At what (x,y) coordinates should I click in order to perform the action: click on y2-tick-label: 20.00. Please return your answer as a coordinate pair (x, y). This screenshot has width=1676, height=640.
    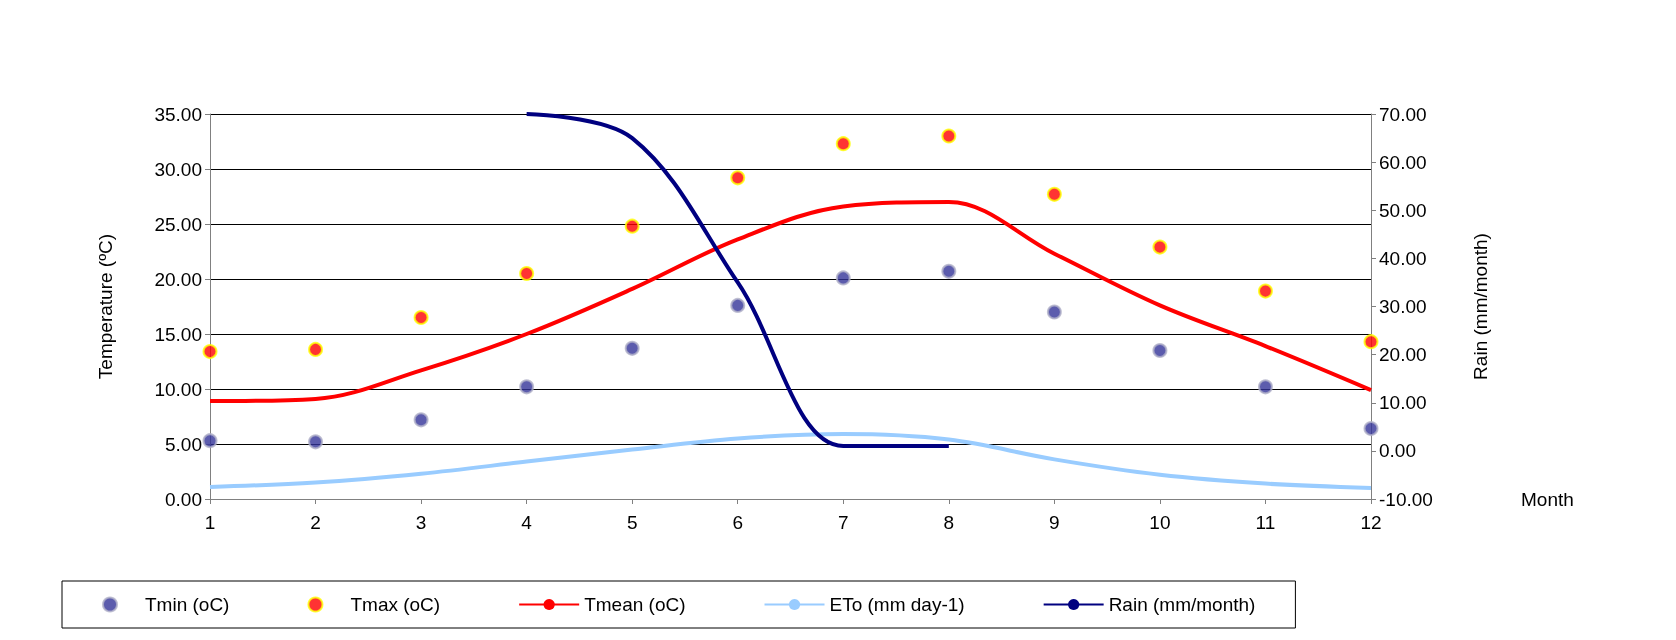
    Looking at the image, I should click on (1403, 355).